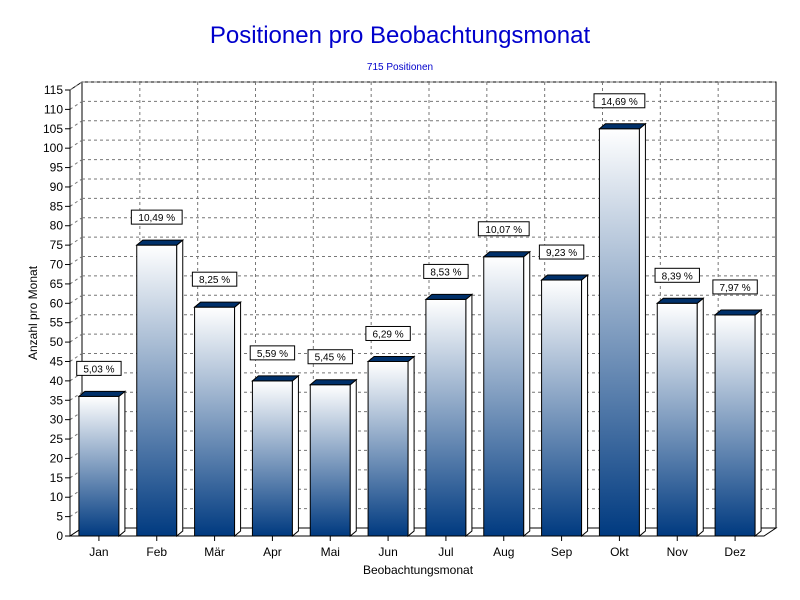  I want to click on chart-subtitle: 715 Positionen, so click(400, 67).